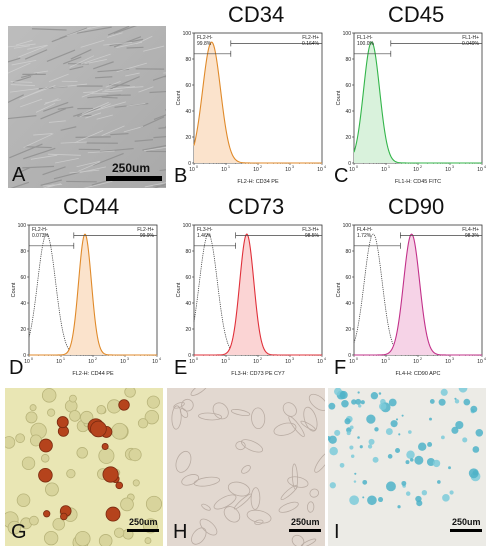  Describe the element at coordinates (364, 236) in the screenshot. I see `negative-gate-percent: 1.72%` at that location.